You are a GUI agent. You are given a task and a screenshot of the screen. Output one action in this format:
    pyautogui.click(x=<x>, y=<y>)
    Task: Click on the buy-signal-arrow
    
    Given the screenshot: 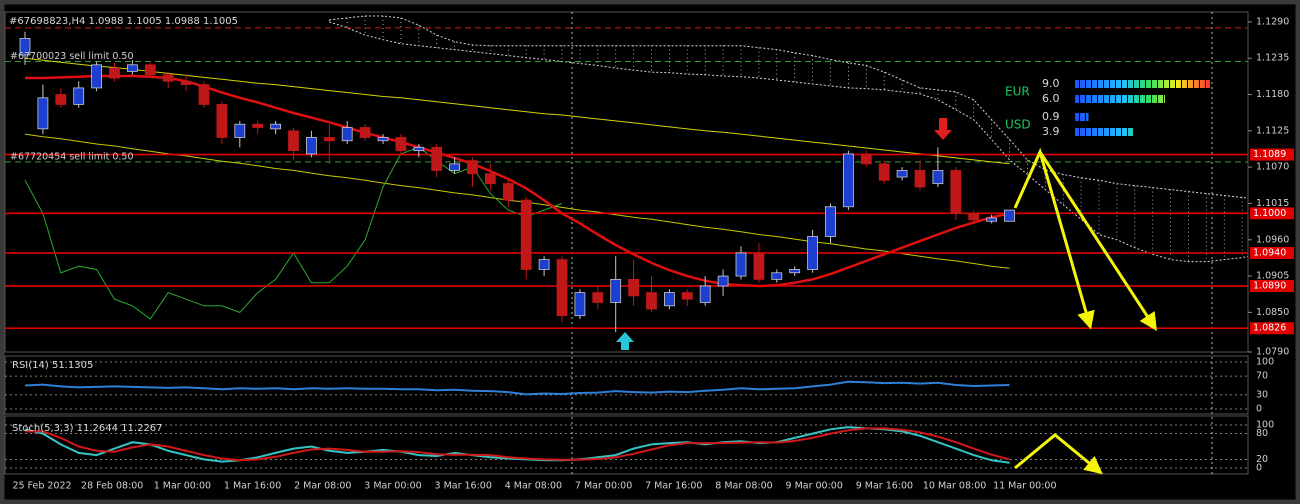 What is the action you would take?
    pyautogui.click(x=625, y=341)
    